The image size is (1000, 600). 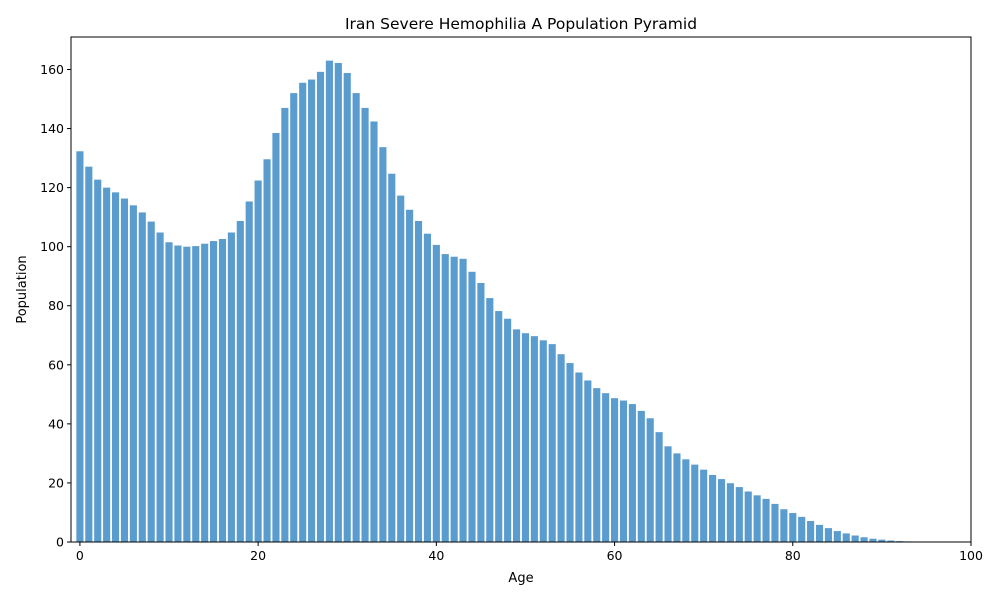 What do you see at coordinates (971, 555) in the screenshot?
I see `x-tick-label: 100` at bounding box center [971, 555].